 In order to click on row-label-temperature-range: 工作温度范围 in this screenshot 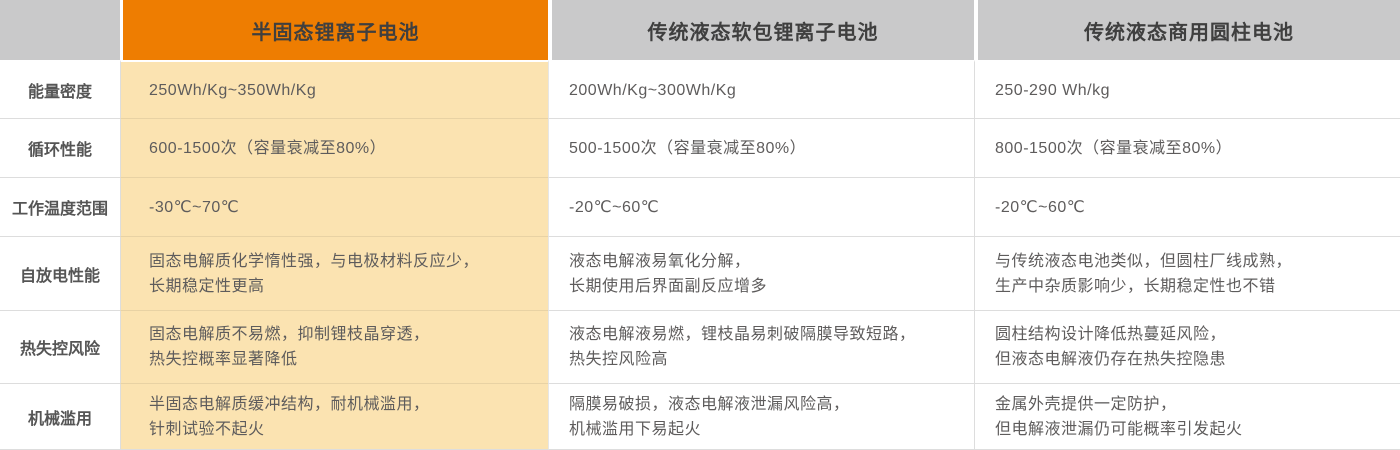, I will do `click(60, 206)`.